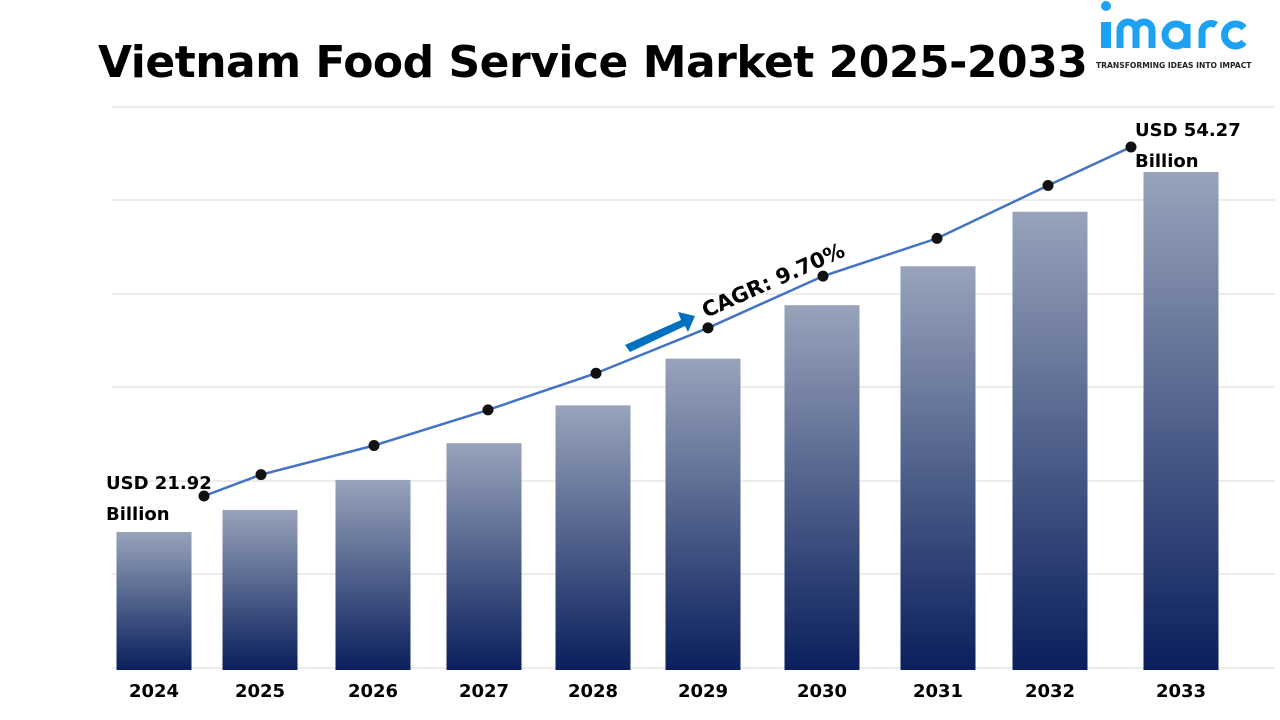 Image resolution: width=1280 pixels, height=720 pixels. I want to click on bar-2033, so click(1181, 421).